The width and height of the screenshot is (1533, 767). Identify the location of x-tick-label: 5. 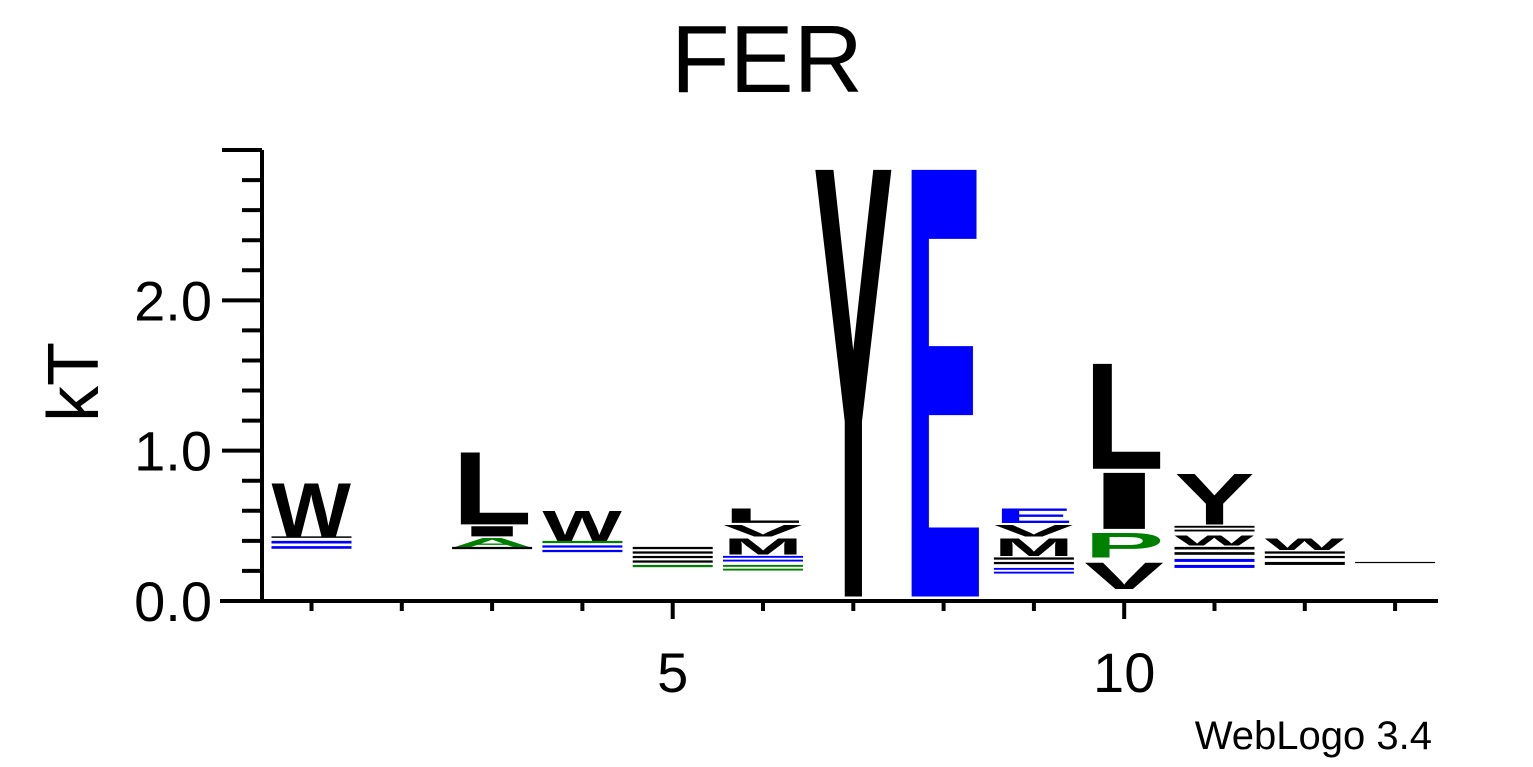
(672, 672).